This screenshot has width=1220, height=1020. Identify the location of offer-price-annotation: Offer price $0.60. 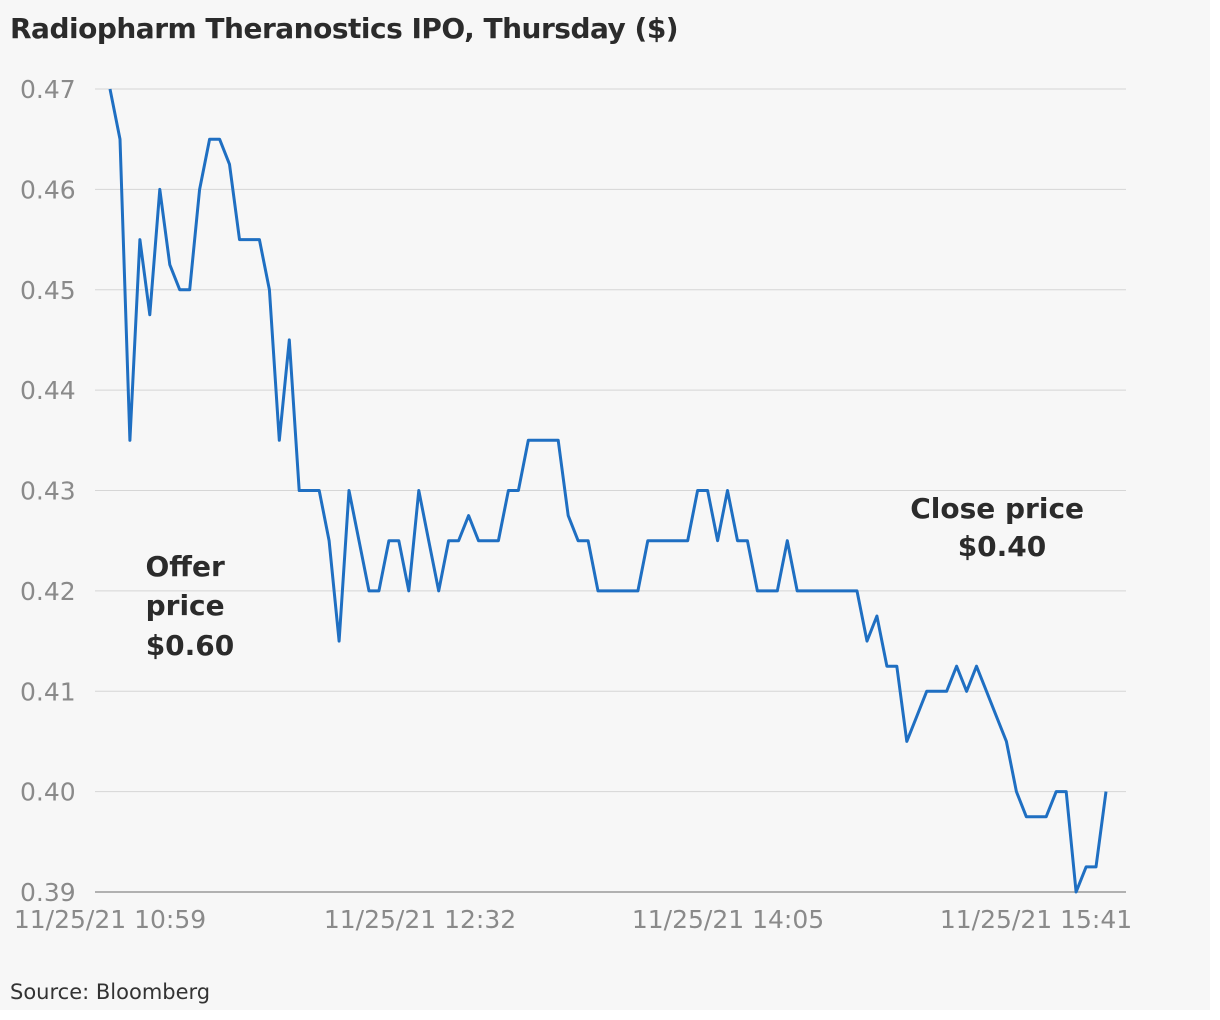
(189, 606).